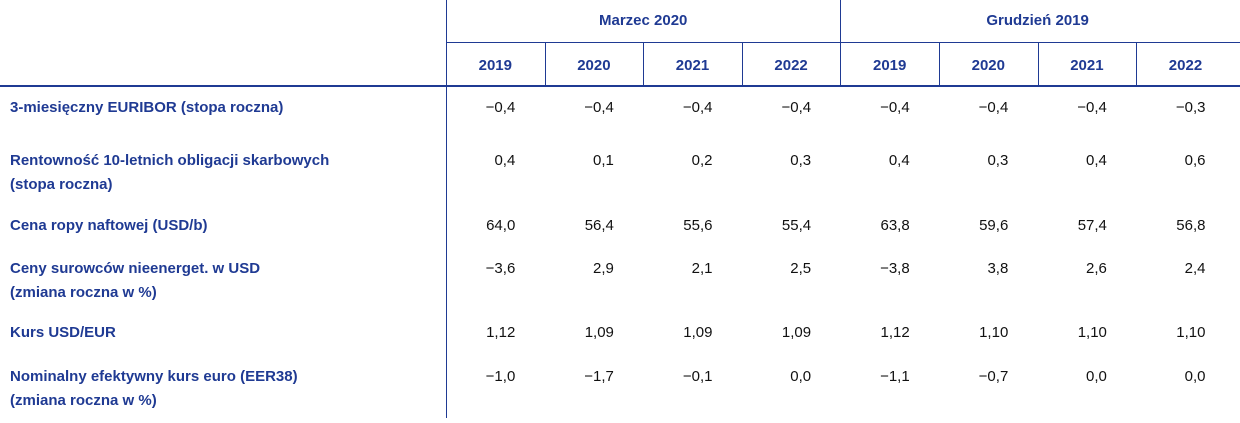 This screenshot has height=423, width=1240. What do you see at coordinates (702, 160) in the screenshot?
I see `cell: 0,2` at bounding box center [702, 160].